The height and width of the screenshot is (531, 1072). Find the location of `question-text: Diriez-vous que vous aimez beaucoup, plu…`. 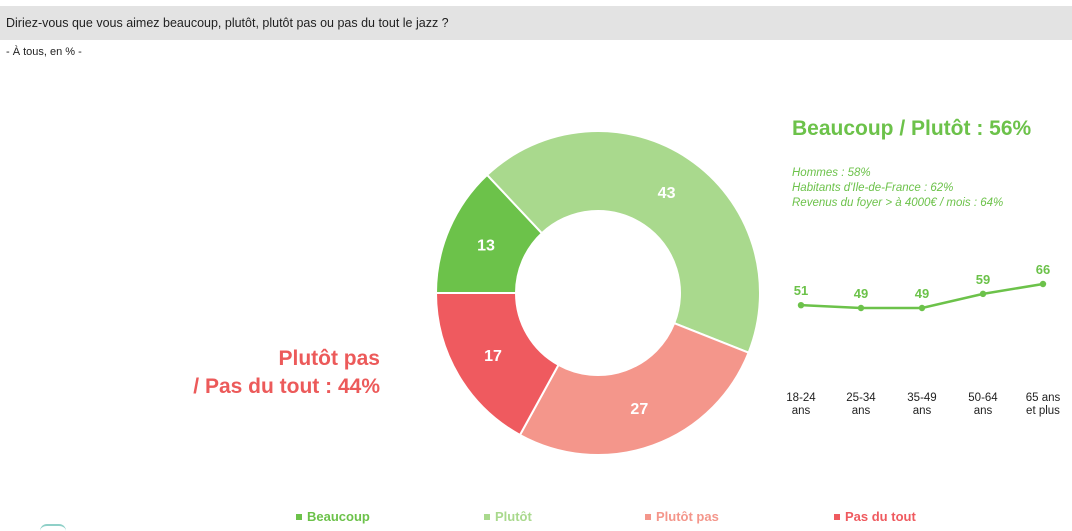

question-text: Diriez-vous que vous aimez beaucoup, plu… is located at coordinates (227, 23).